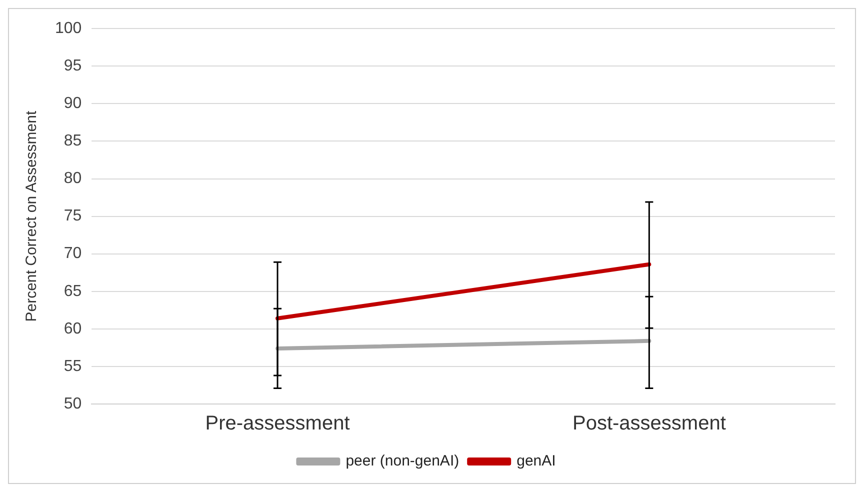 The image size is (864, 492). What do you see at coordinates (73, 216) in the screenshot?
I see `y-tick-label: 75` at bounding box center [73, 216].